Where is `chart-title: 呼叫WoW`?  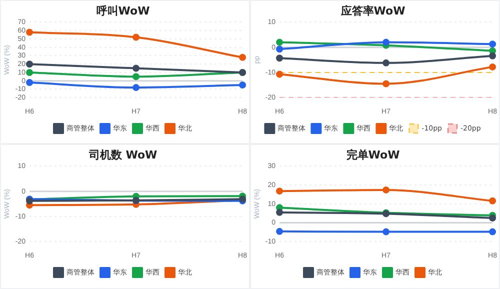
chart-title: 呼叫WoW is located at coordinates (123, 11).